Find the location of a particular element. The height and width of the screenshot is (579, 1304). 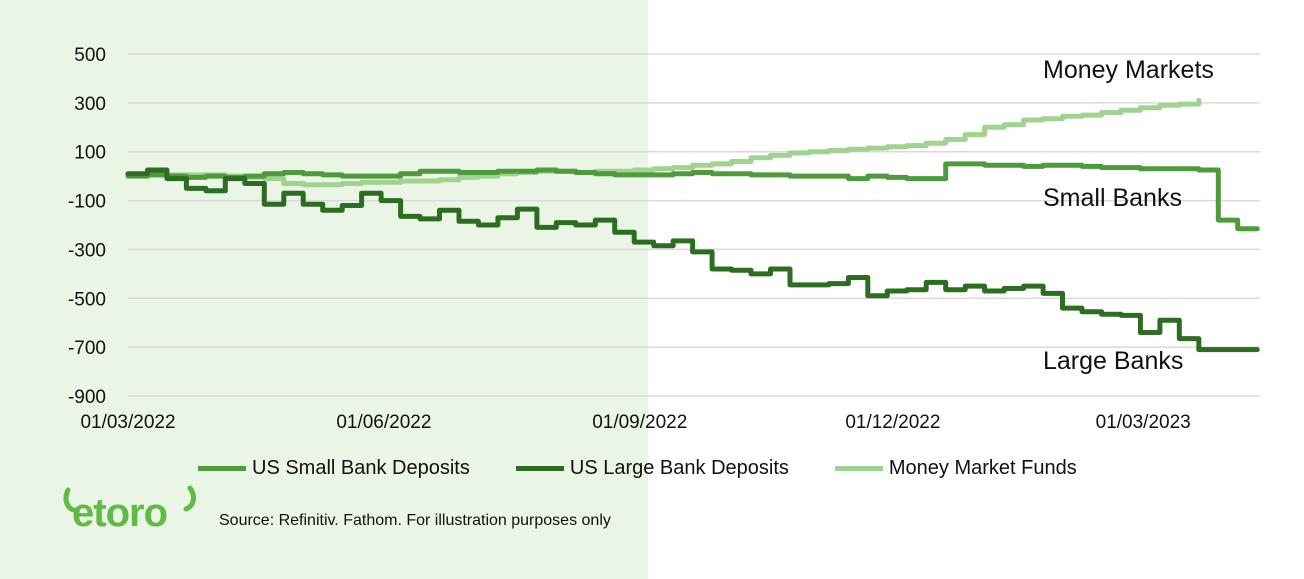

x-tick-label: 01/06/2022 is located at coordinates (383, 422).